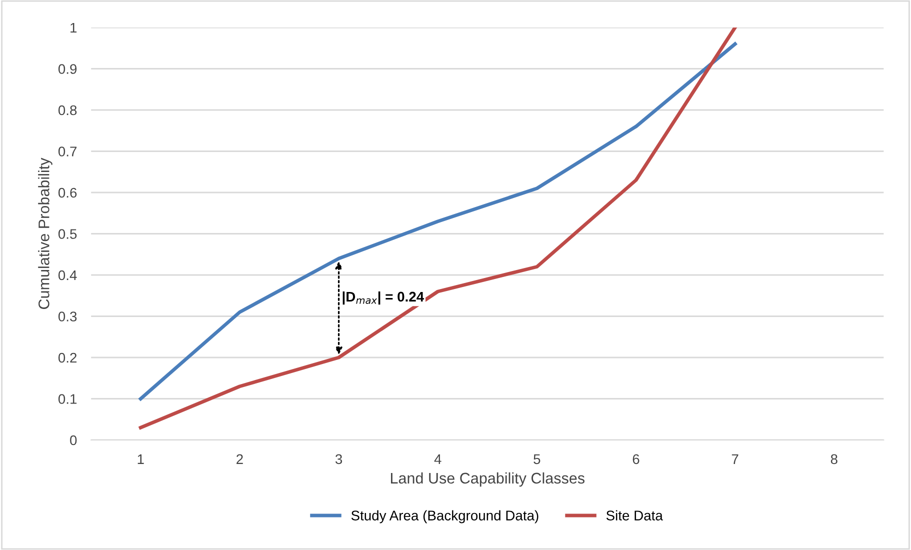 This screenshot has width=911, height=550. I want to click on y-tick-label: 0.5, so click(67, 234).